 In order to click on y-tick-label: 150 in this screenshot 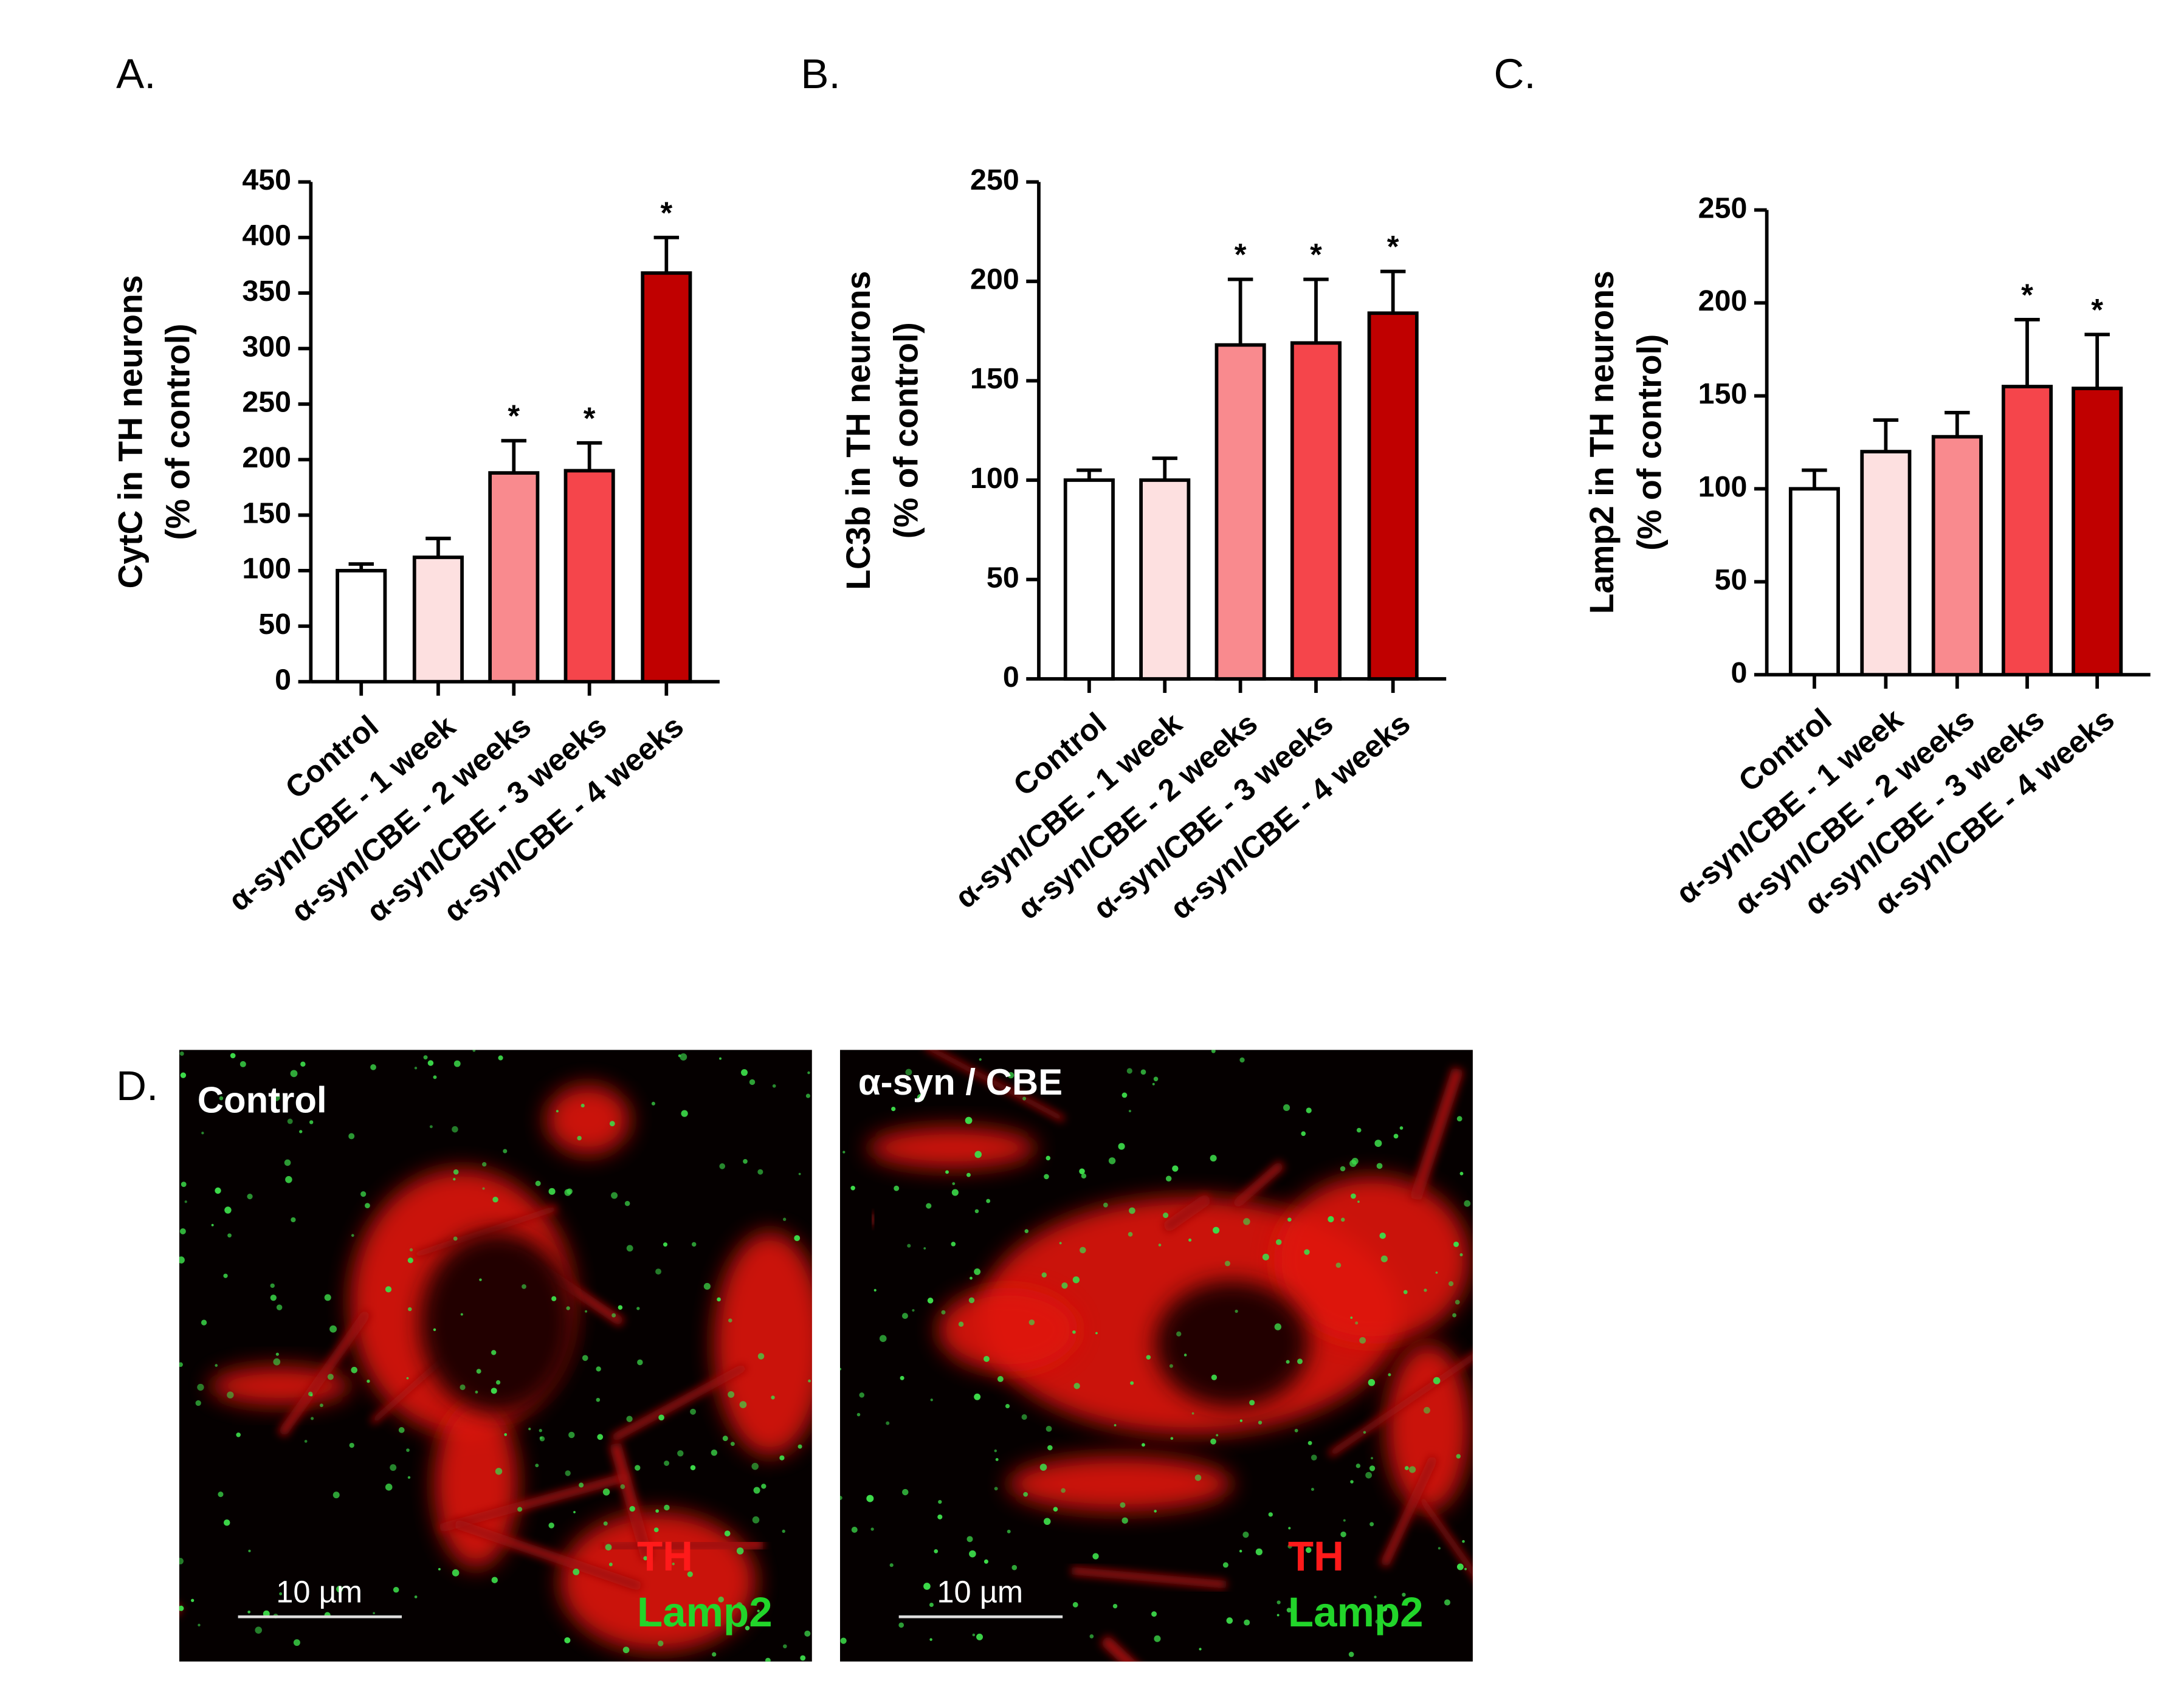, I will do `click(994, 378)`.